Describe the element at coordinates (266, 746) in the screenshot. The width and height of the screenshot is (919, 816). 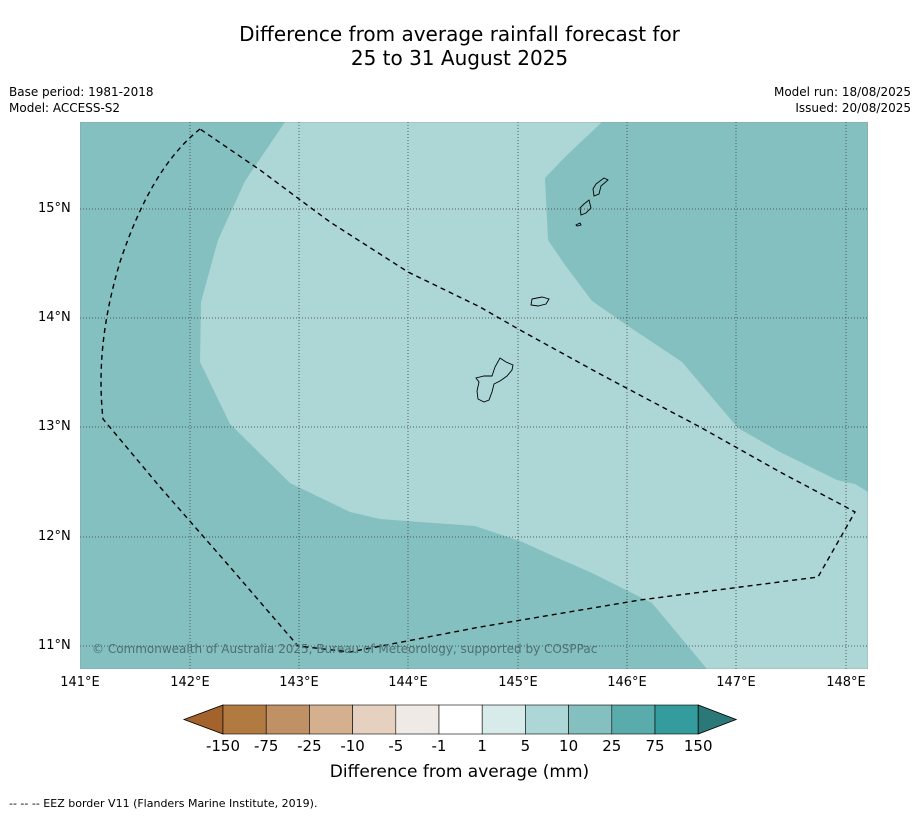
I see `colorbar-tick-label: -75` at that location.